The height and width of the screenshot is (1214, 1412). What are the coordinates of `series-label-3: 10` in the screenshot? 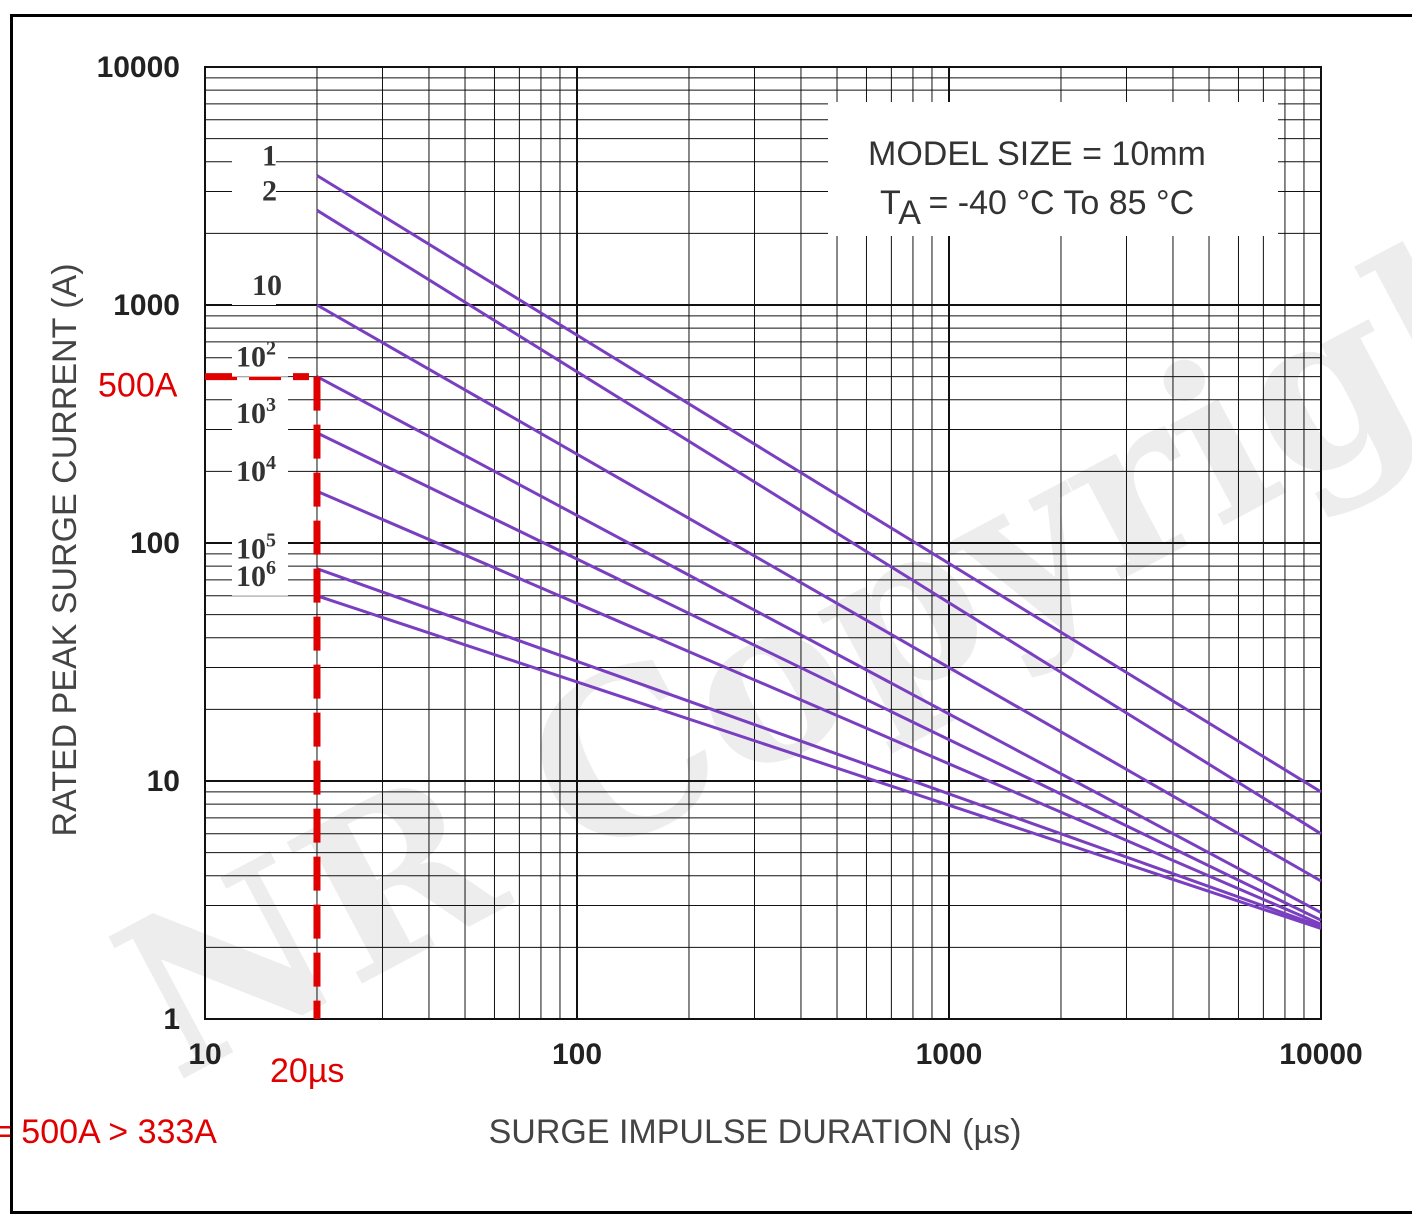 It's located at (257, 287).